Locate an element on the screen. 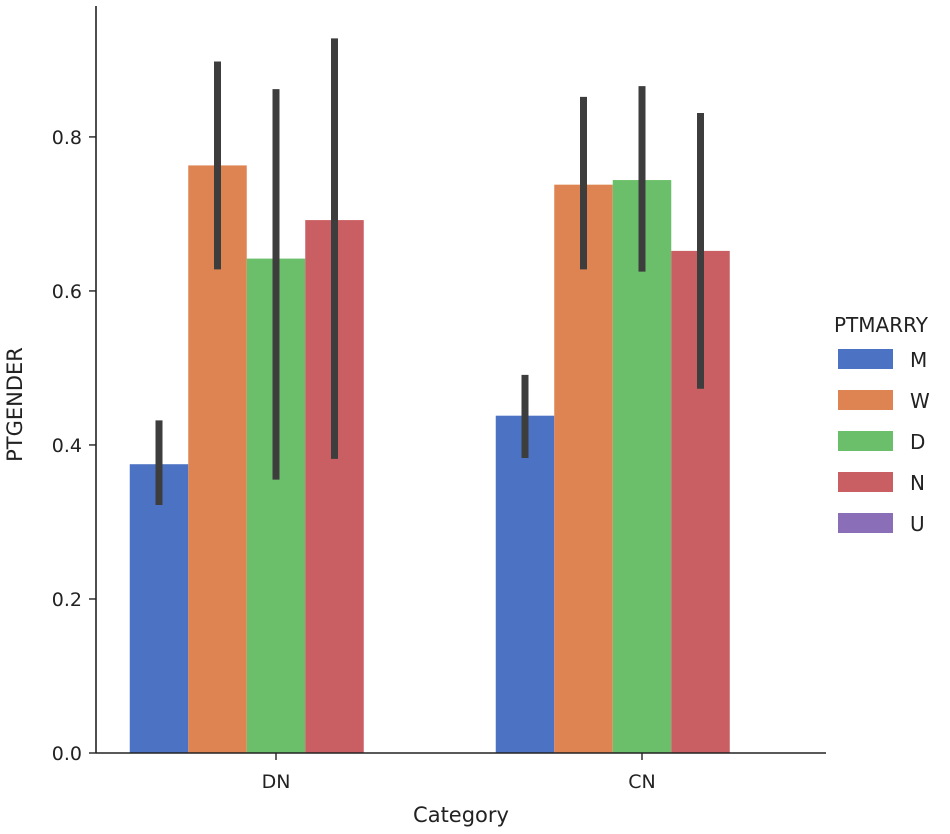  legend-label-d: D is located at coordinates (917, 442).